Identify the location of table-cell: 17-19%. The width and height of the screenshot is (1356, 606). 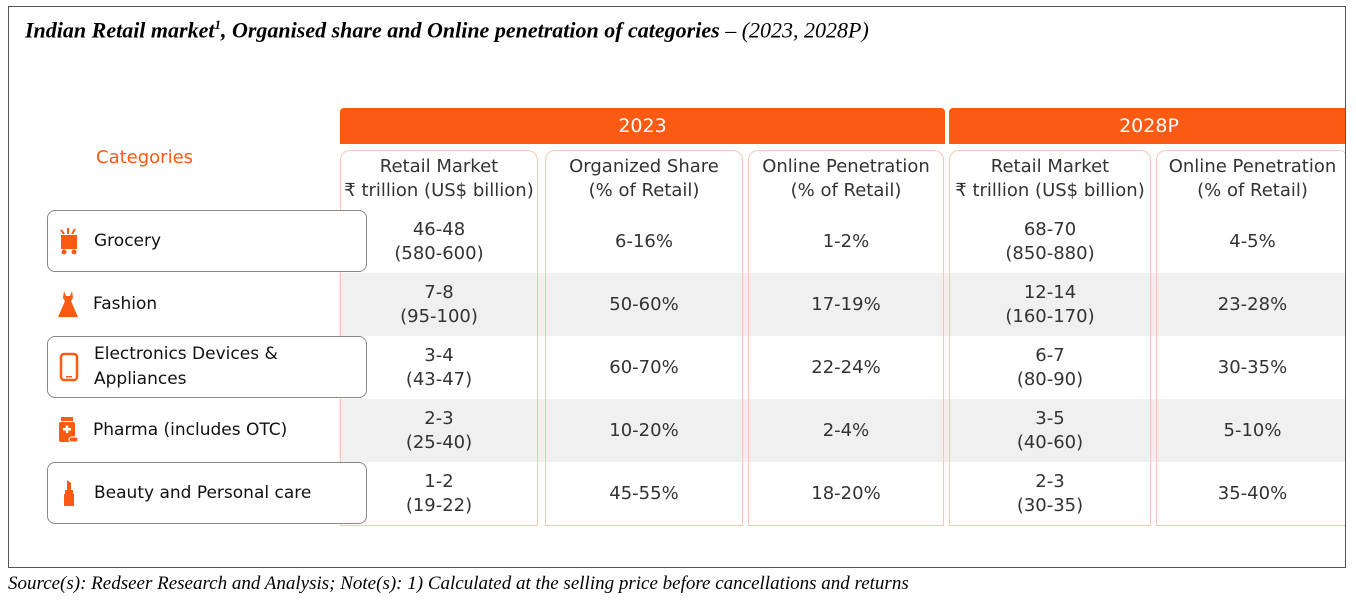
(846, 304).